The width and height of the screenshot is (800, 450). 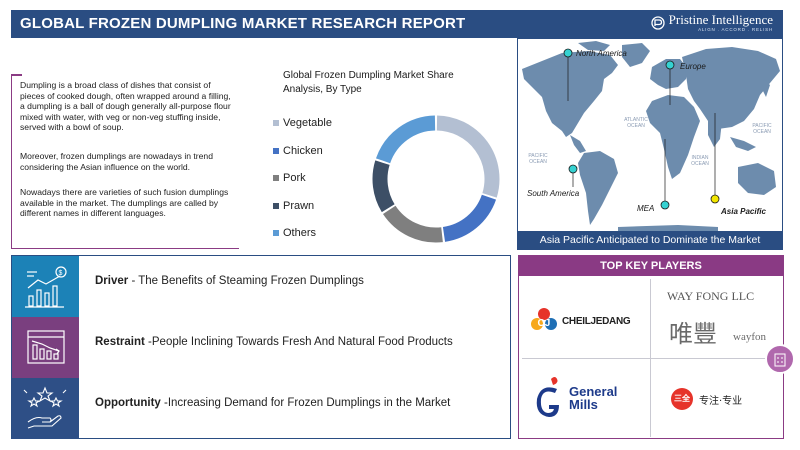 I want to click on way-fong-logo: WAY FONG LLC 唯豐 wayfon, so click(x=717, y=318).